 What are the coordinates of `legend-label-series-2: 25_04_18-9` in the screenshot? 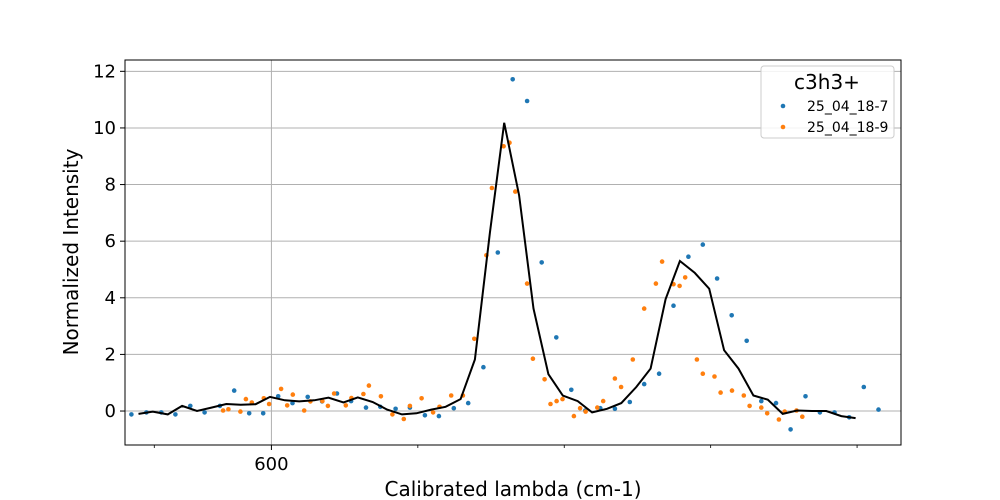 It's located at (847, 128).